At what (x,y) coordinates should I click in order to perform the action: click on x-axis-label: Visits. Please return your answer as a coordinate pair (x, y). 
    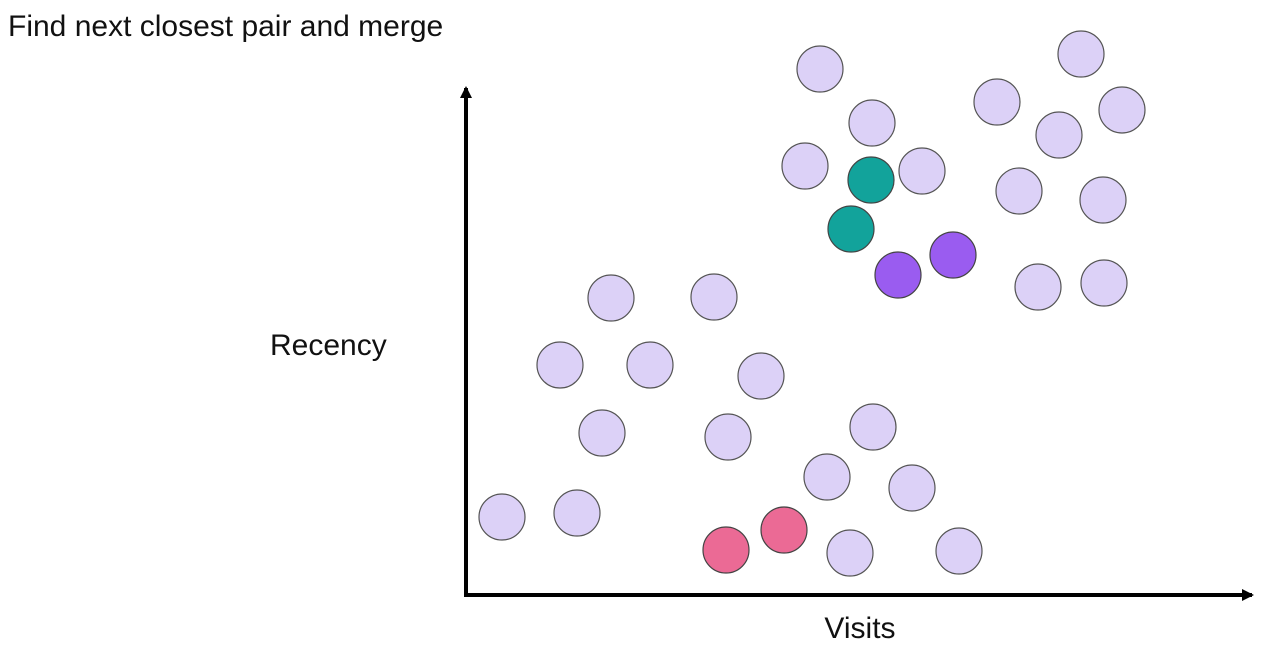
    Looking at the image, I should click on (859, 628).